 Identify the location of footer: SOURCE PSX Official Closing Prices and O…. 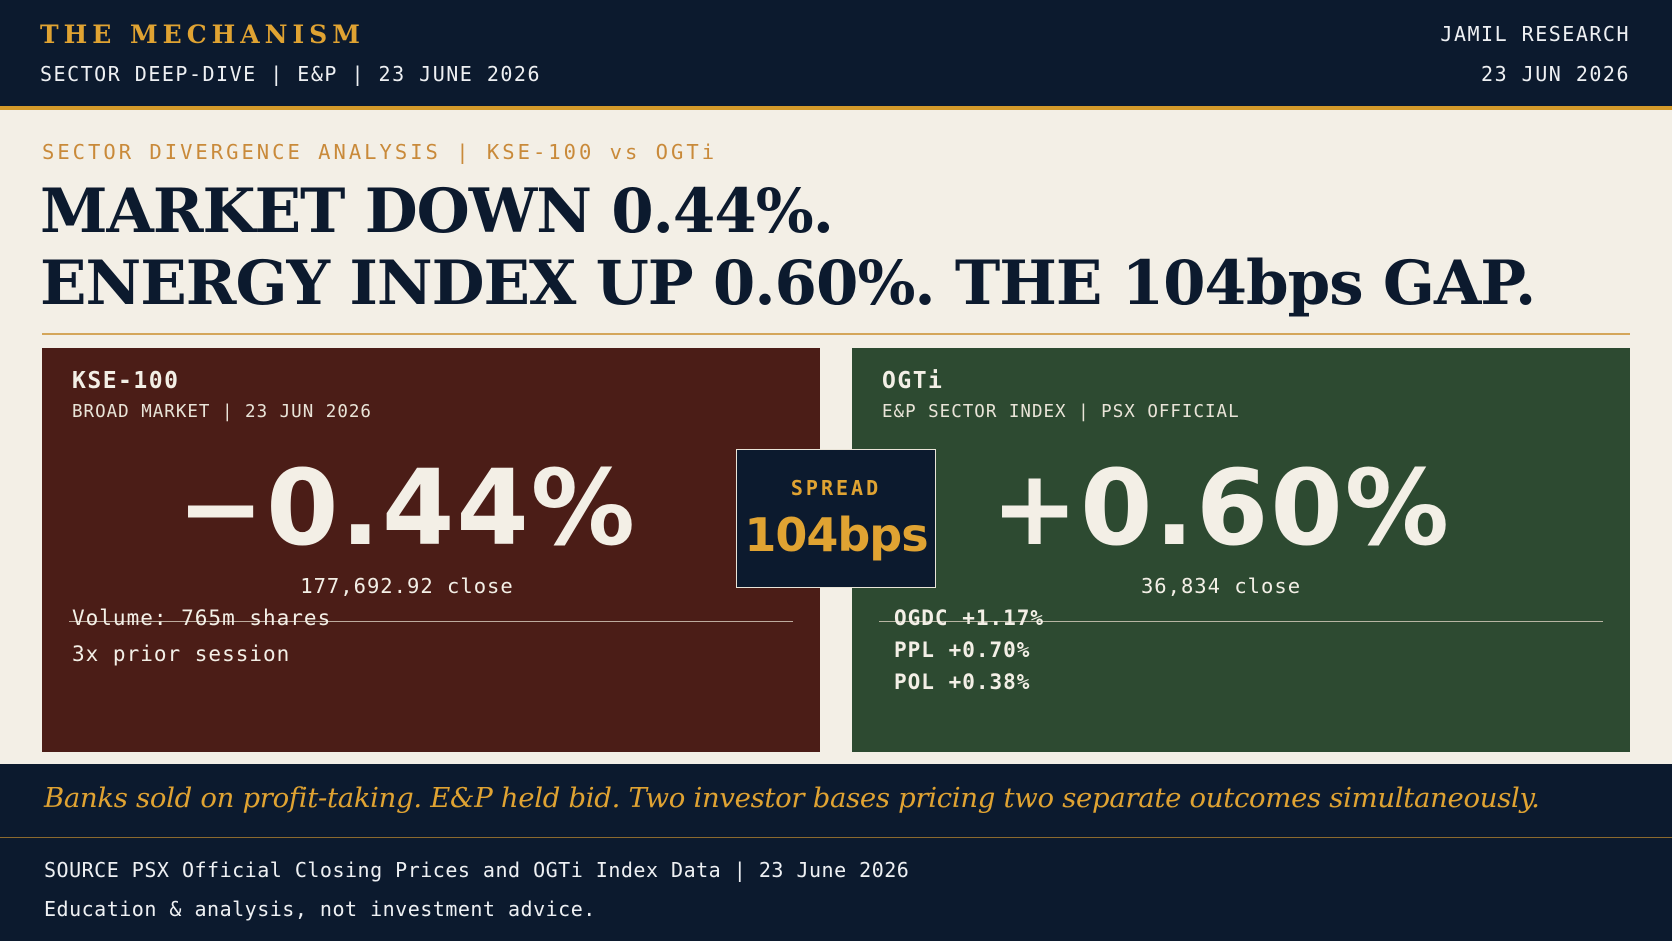
(836, 889).